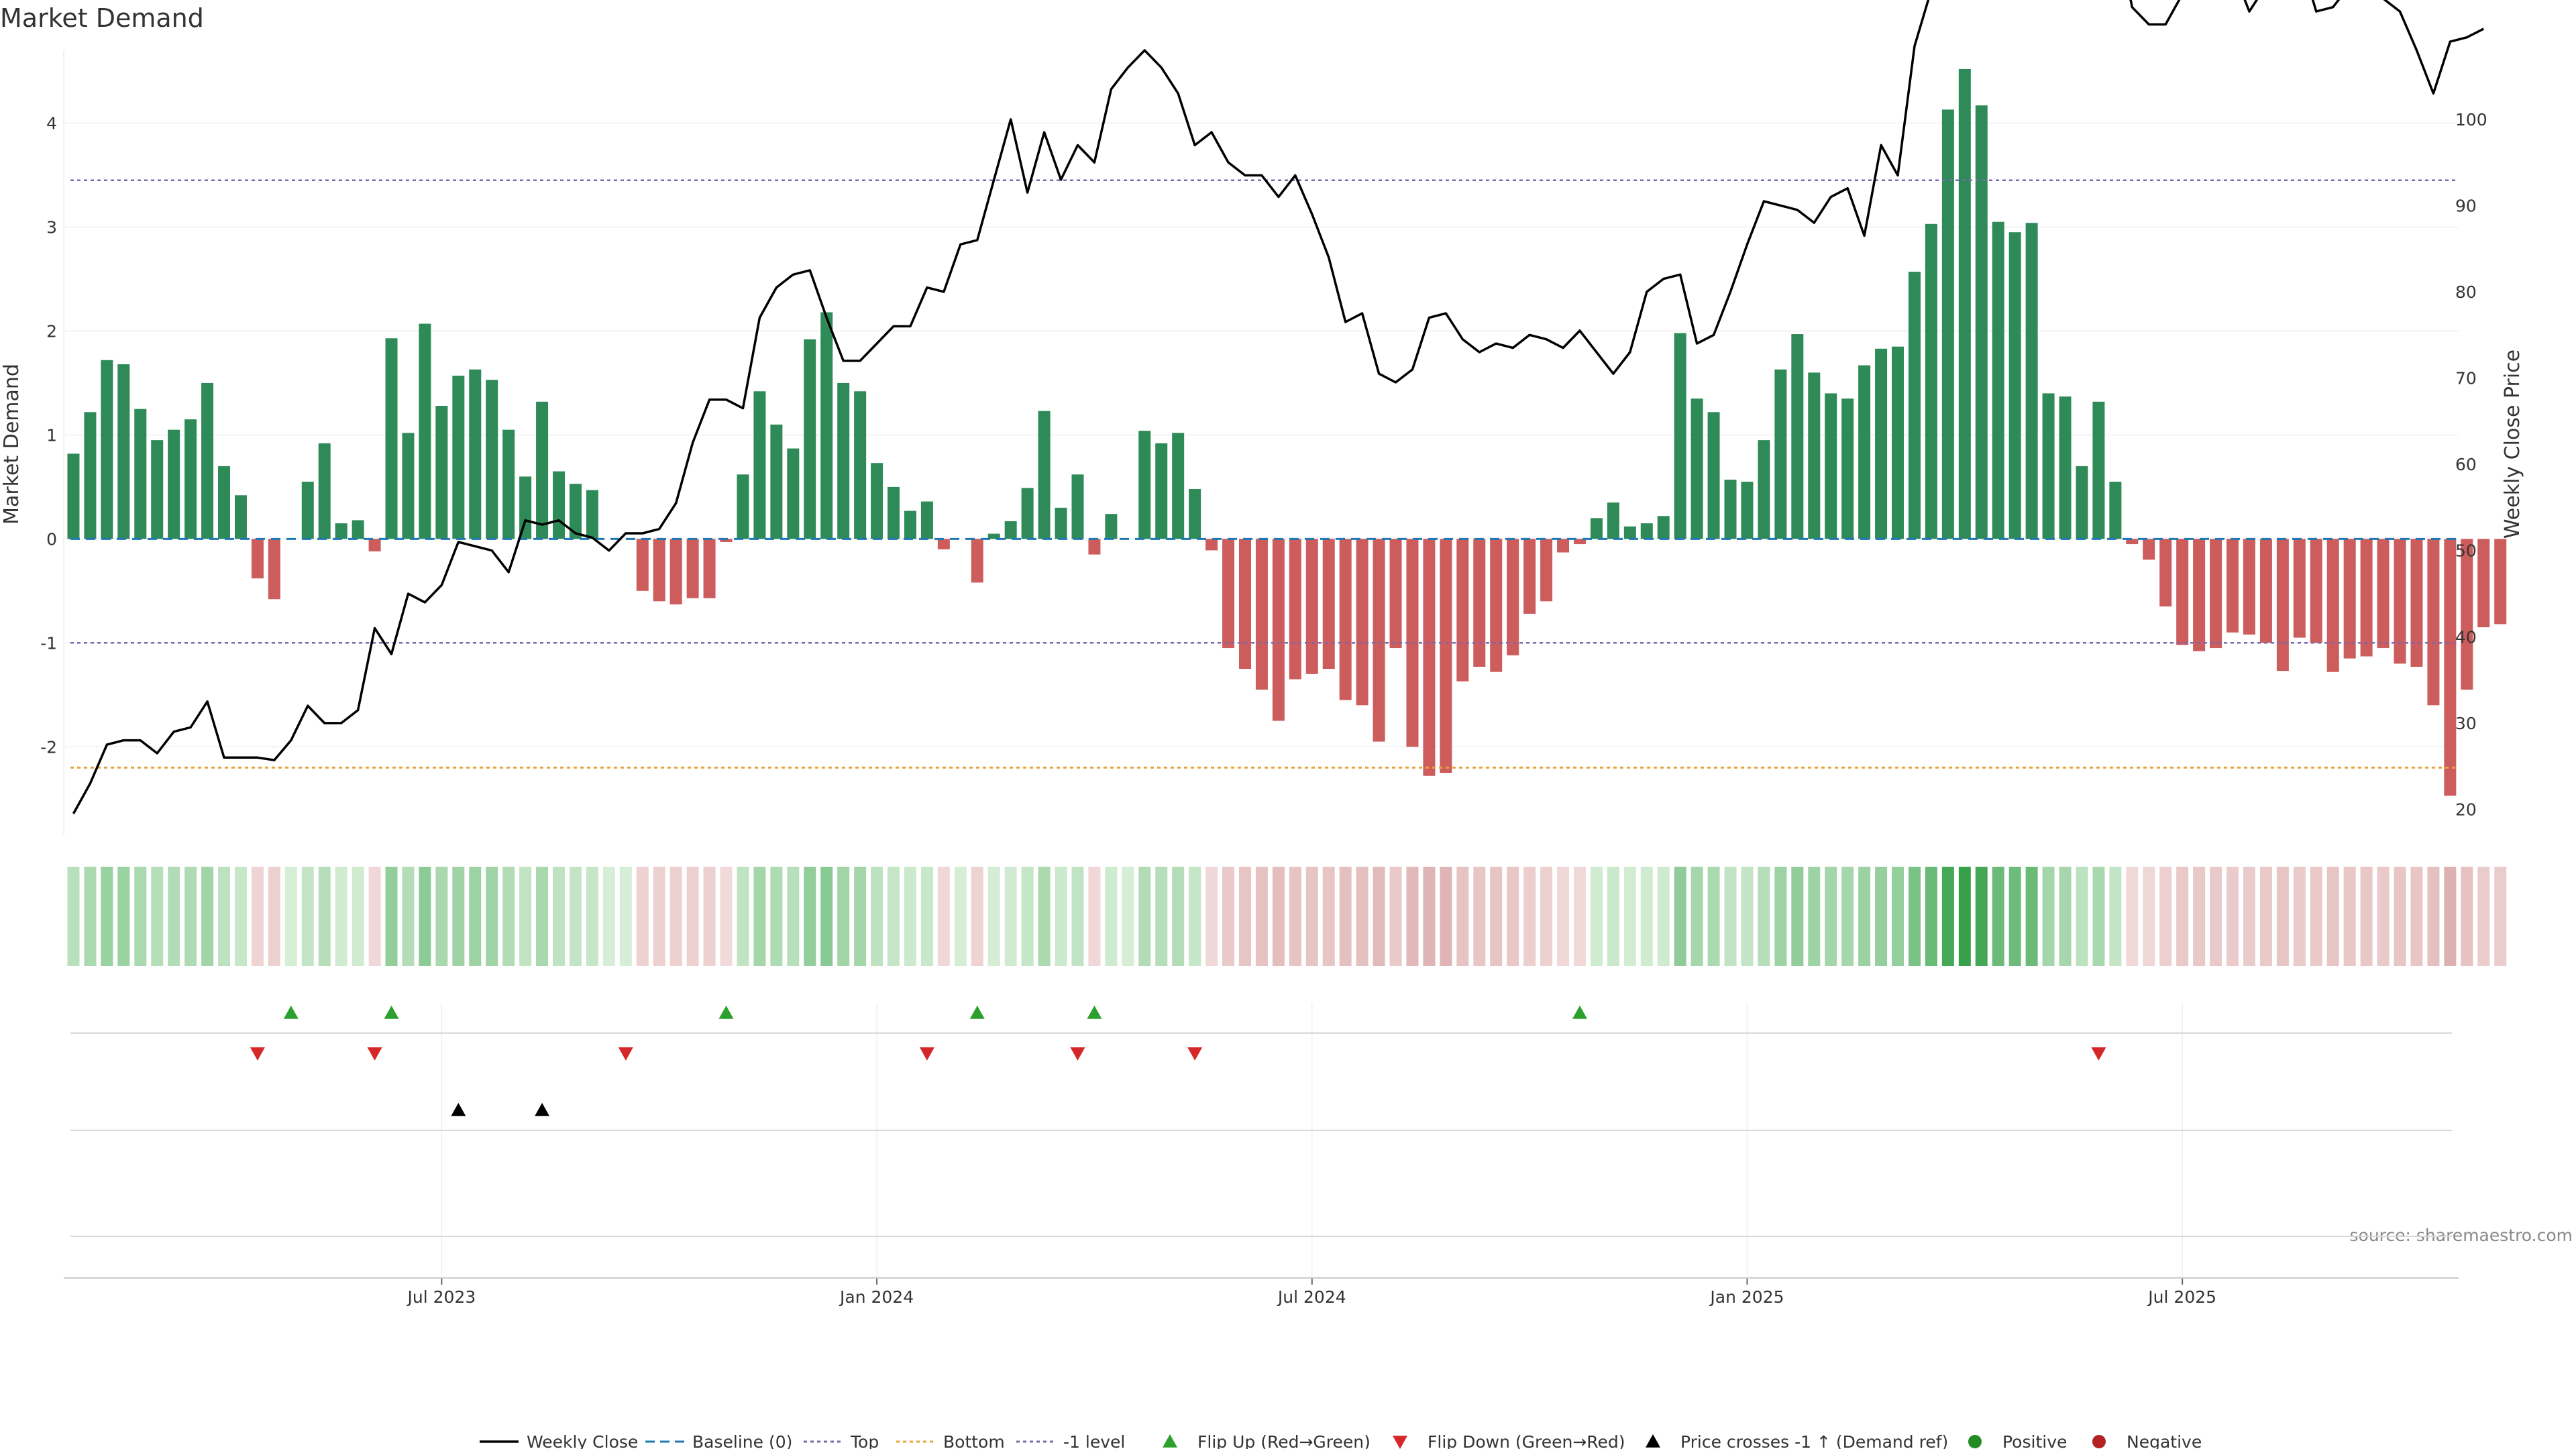 This screenshot has width=2576, height=1449. What do you see at coordinates (1797, 1440) in the screenshot?
I see `legend-item: Price crosses -1 ↑ (Demand ref)` at bounding box center [1797, 1440].